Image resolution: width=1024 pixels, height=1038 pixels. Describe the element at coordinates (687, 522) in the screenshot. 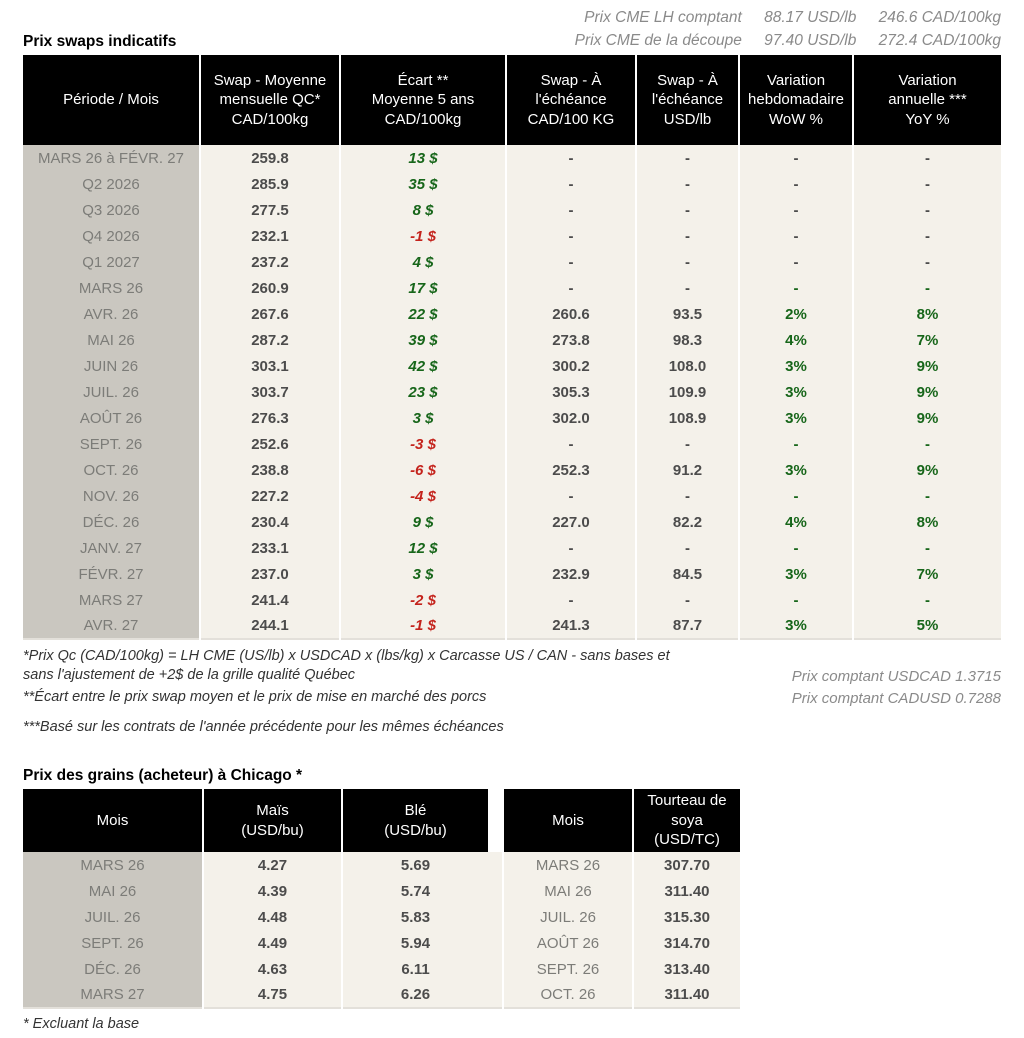

I see `cell-maturity-usd: 82.2` at that location.